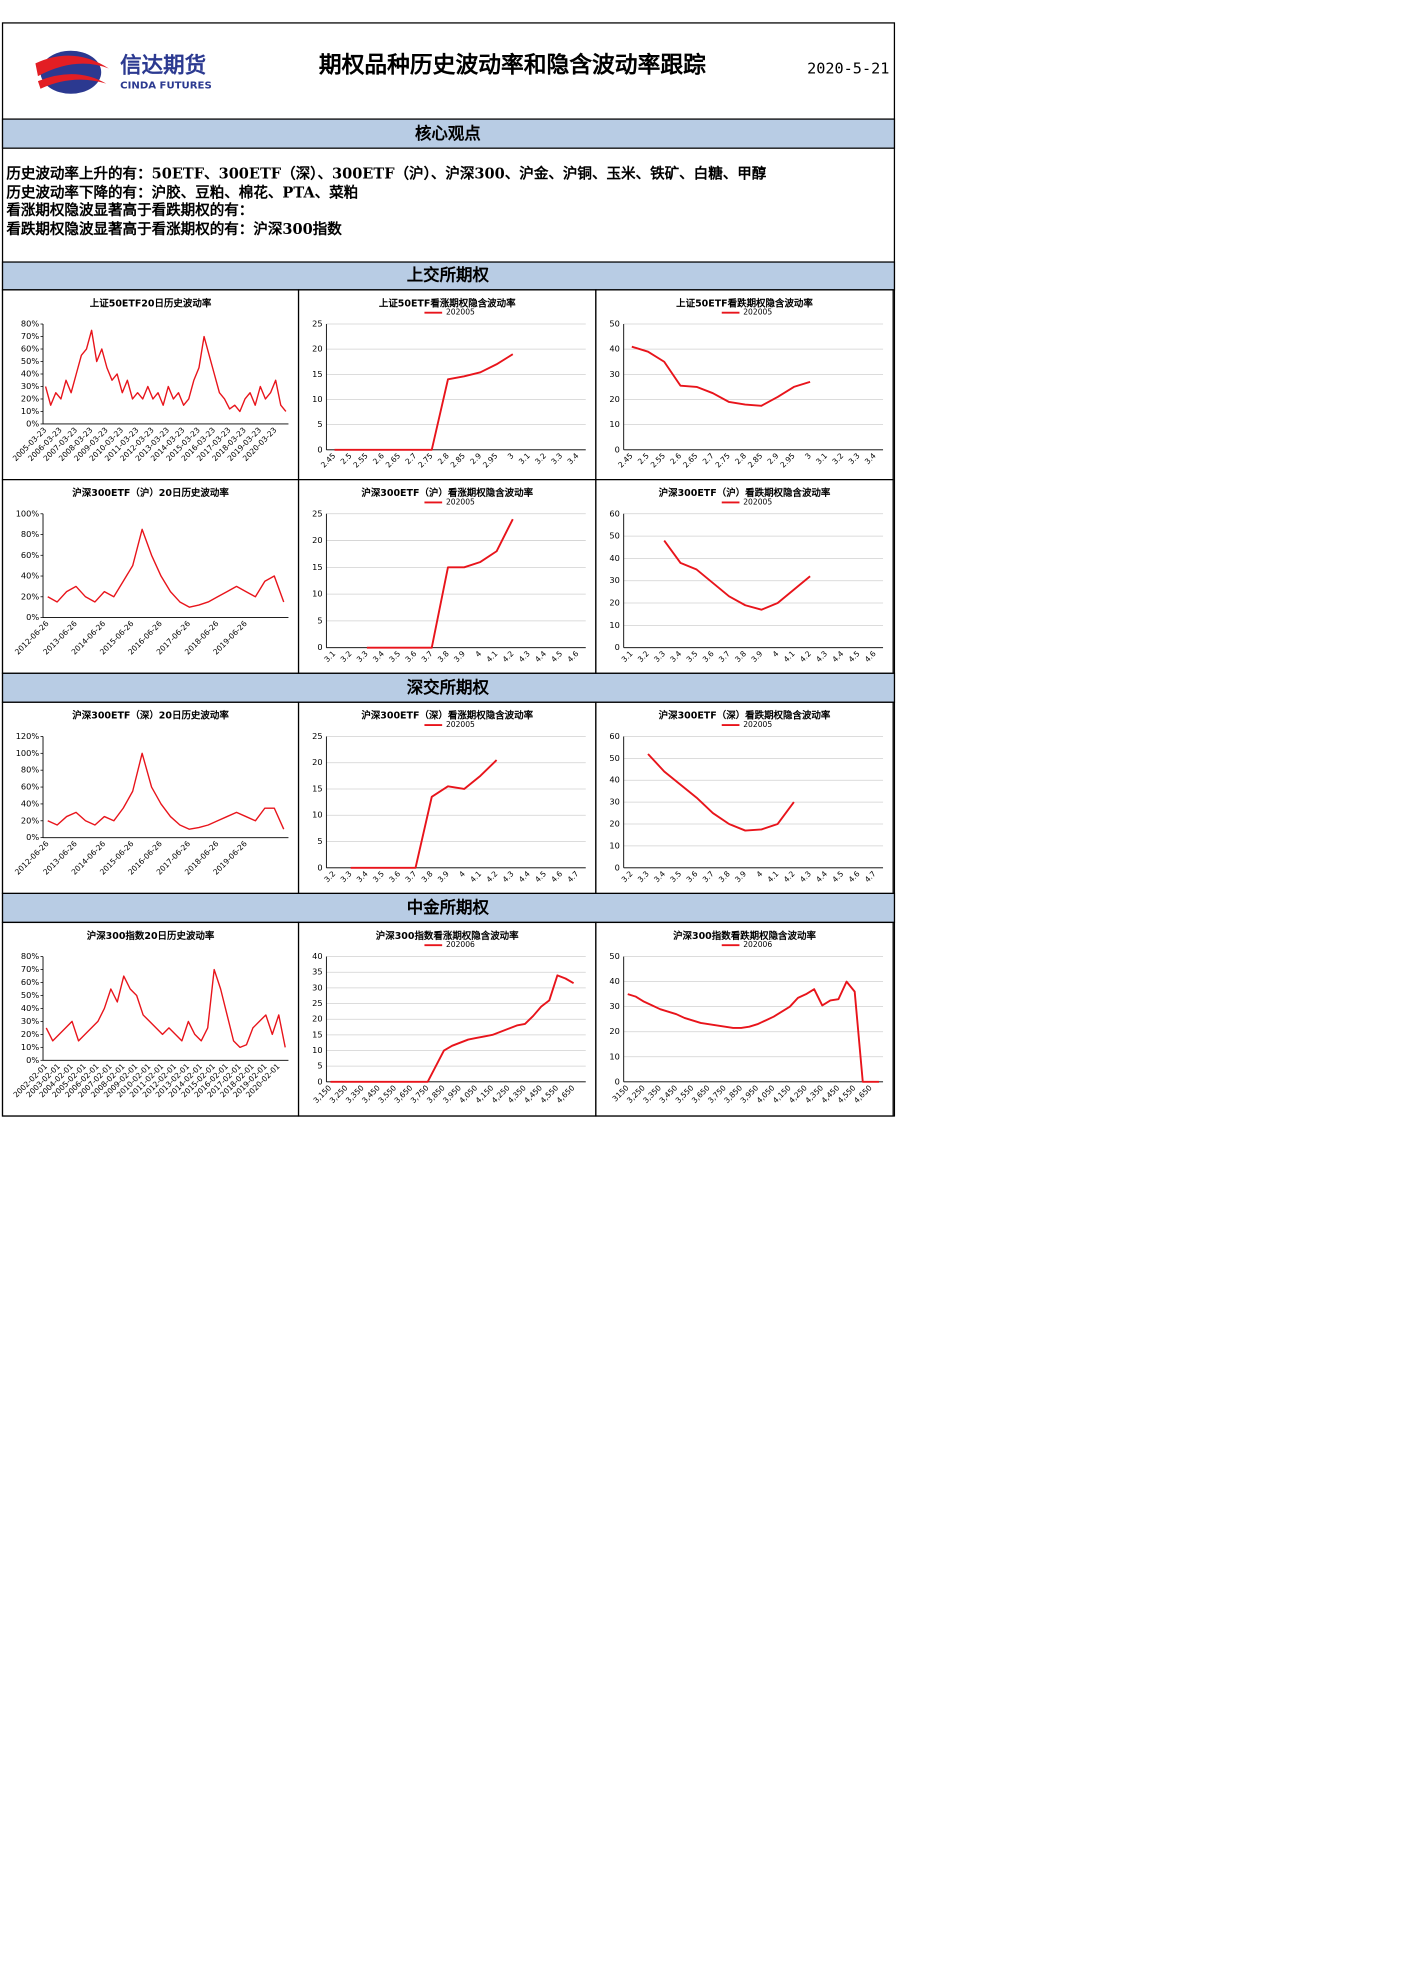 This screenshot has height=1984, width=1403. I want to click on logo-subtext: CINDA FUTURES, so click(166, 86).